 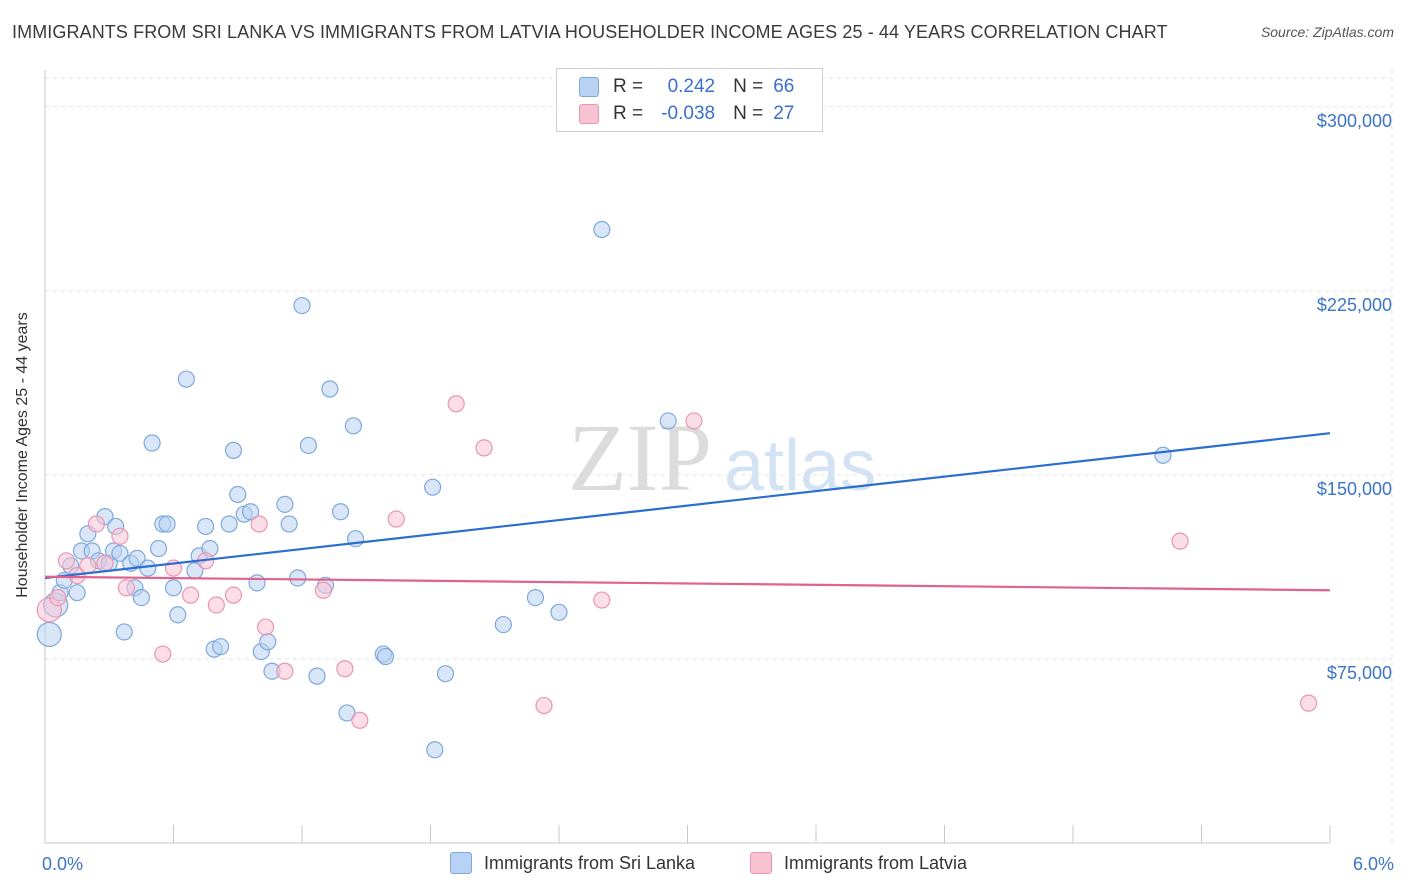 What do you see at coordinates (748, 113) in the screenshot?
I see `legend-n-label: N =` at bounding box center [748, 113].